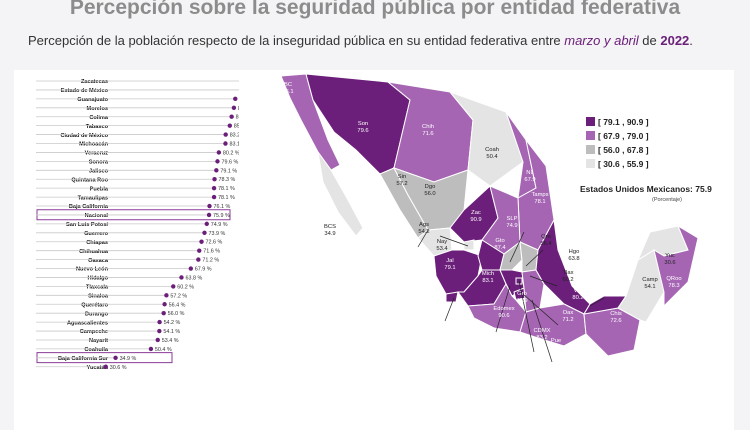 This screenshot has height=430, width=750. Describe the element at coordinates (87, 225) in the screenshot. I see `category-label: San Luis Potosí` at that location.